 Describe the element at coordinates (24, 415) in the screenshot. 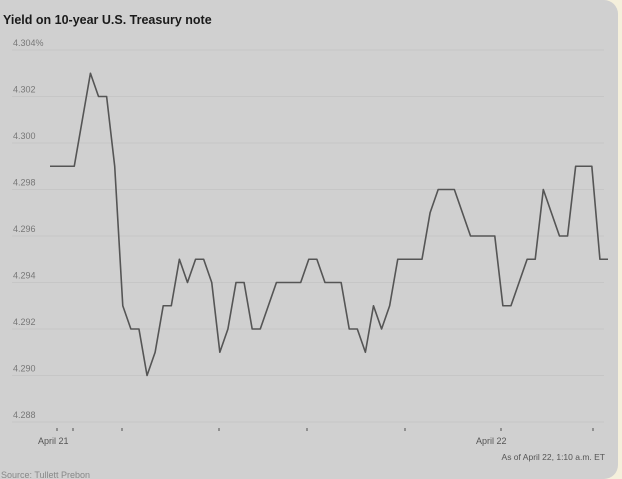

I see `y-tick-label: 4.288` at that location.